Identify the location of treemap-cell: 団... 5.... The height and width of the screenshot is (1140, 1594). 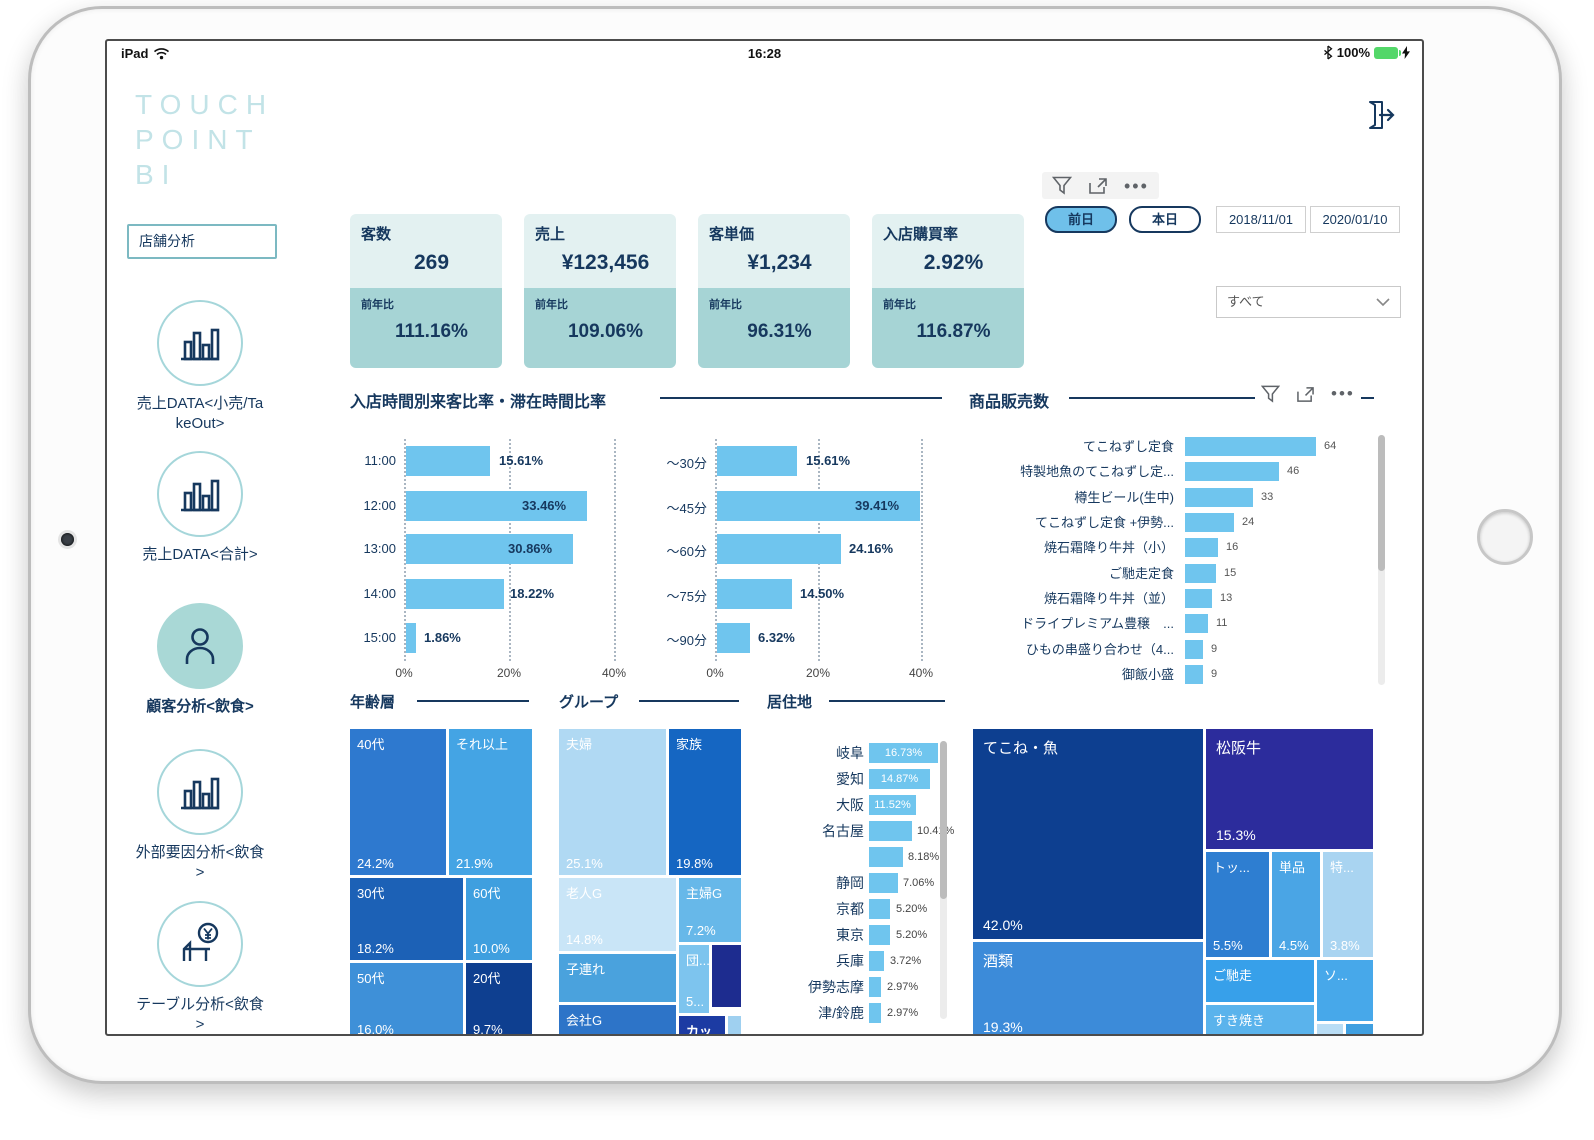
(694, 979).